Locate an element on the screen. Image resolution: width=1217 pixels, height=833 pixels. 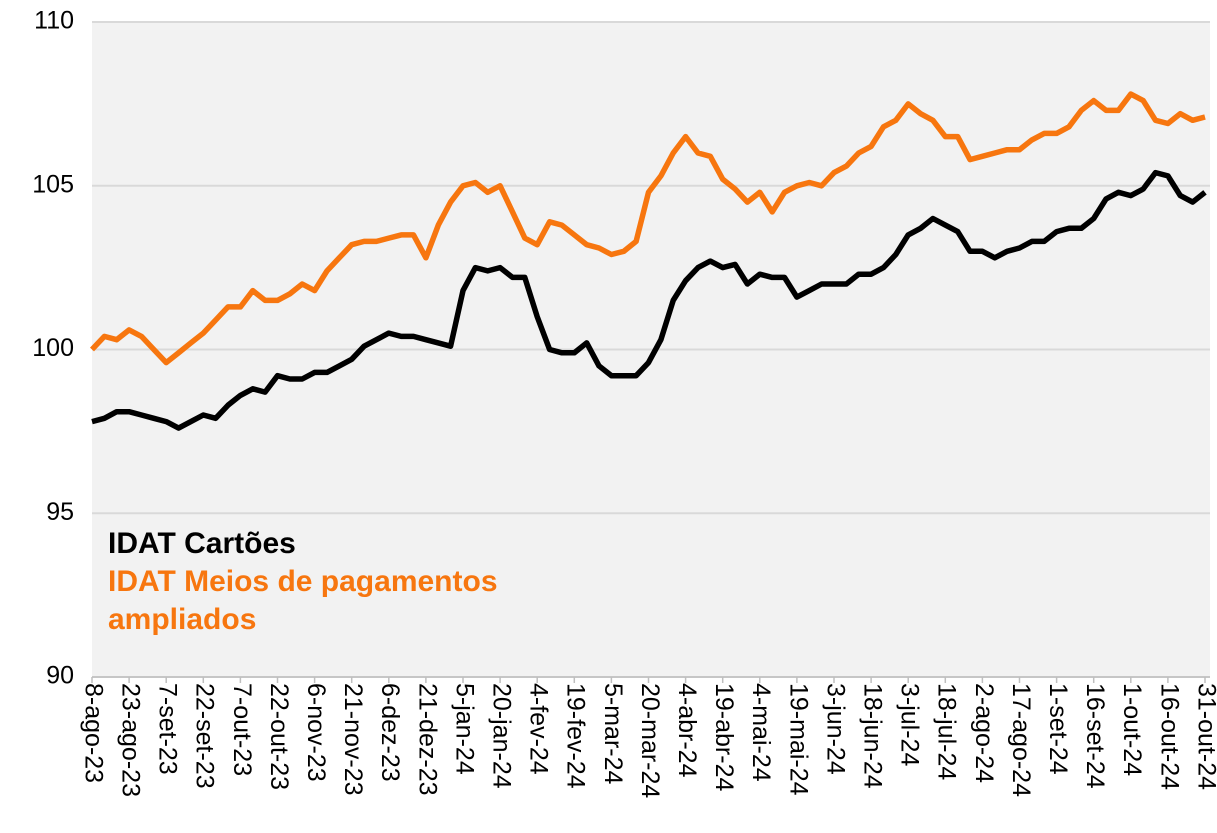
y-tick-label: 90 is located at coordinates (60, 676).